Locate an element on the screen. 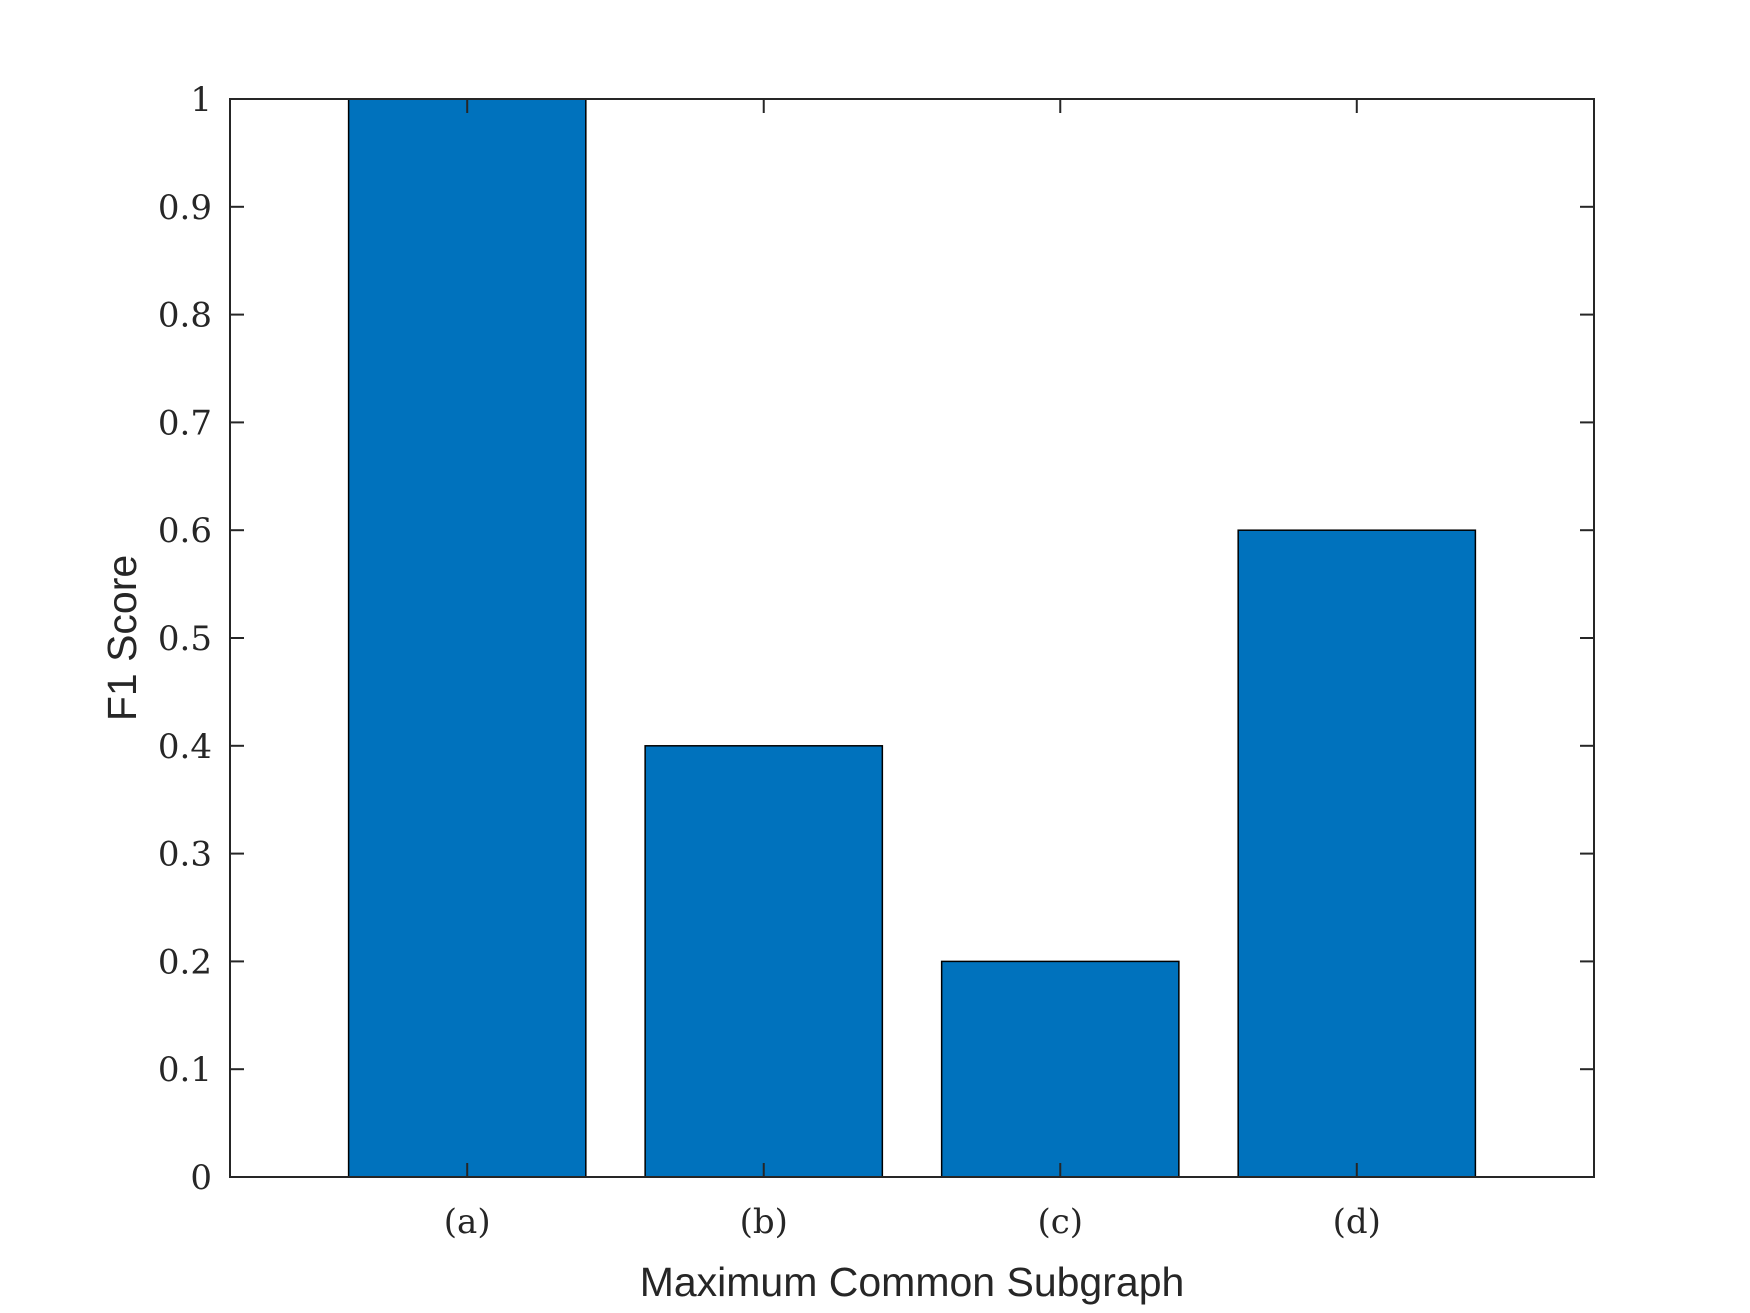  x-tick-label: (a) is located at coordinates (467, 1222).